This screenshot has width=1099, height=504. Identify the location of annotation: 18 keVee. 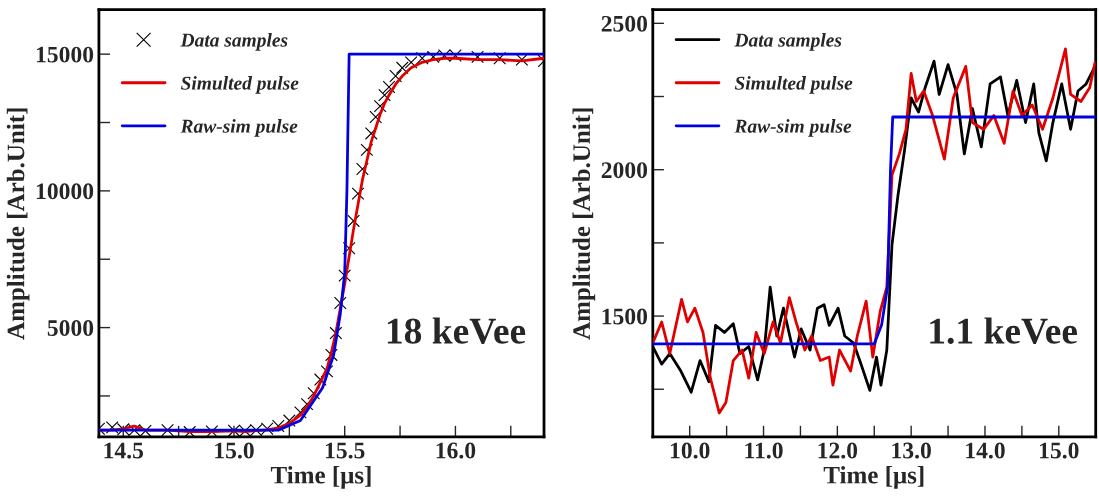
(456, 330).